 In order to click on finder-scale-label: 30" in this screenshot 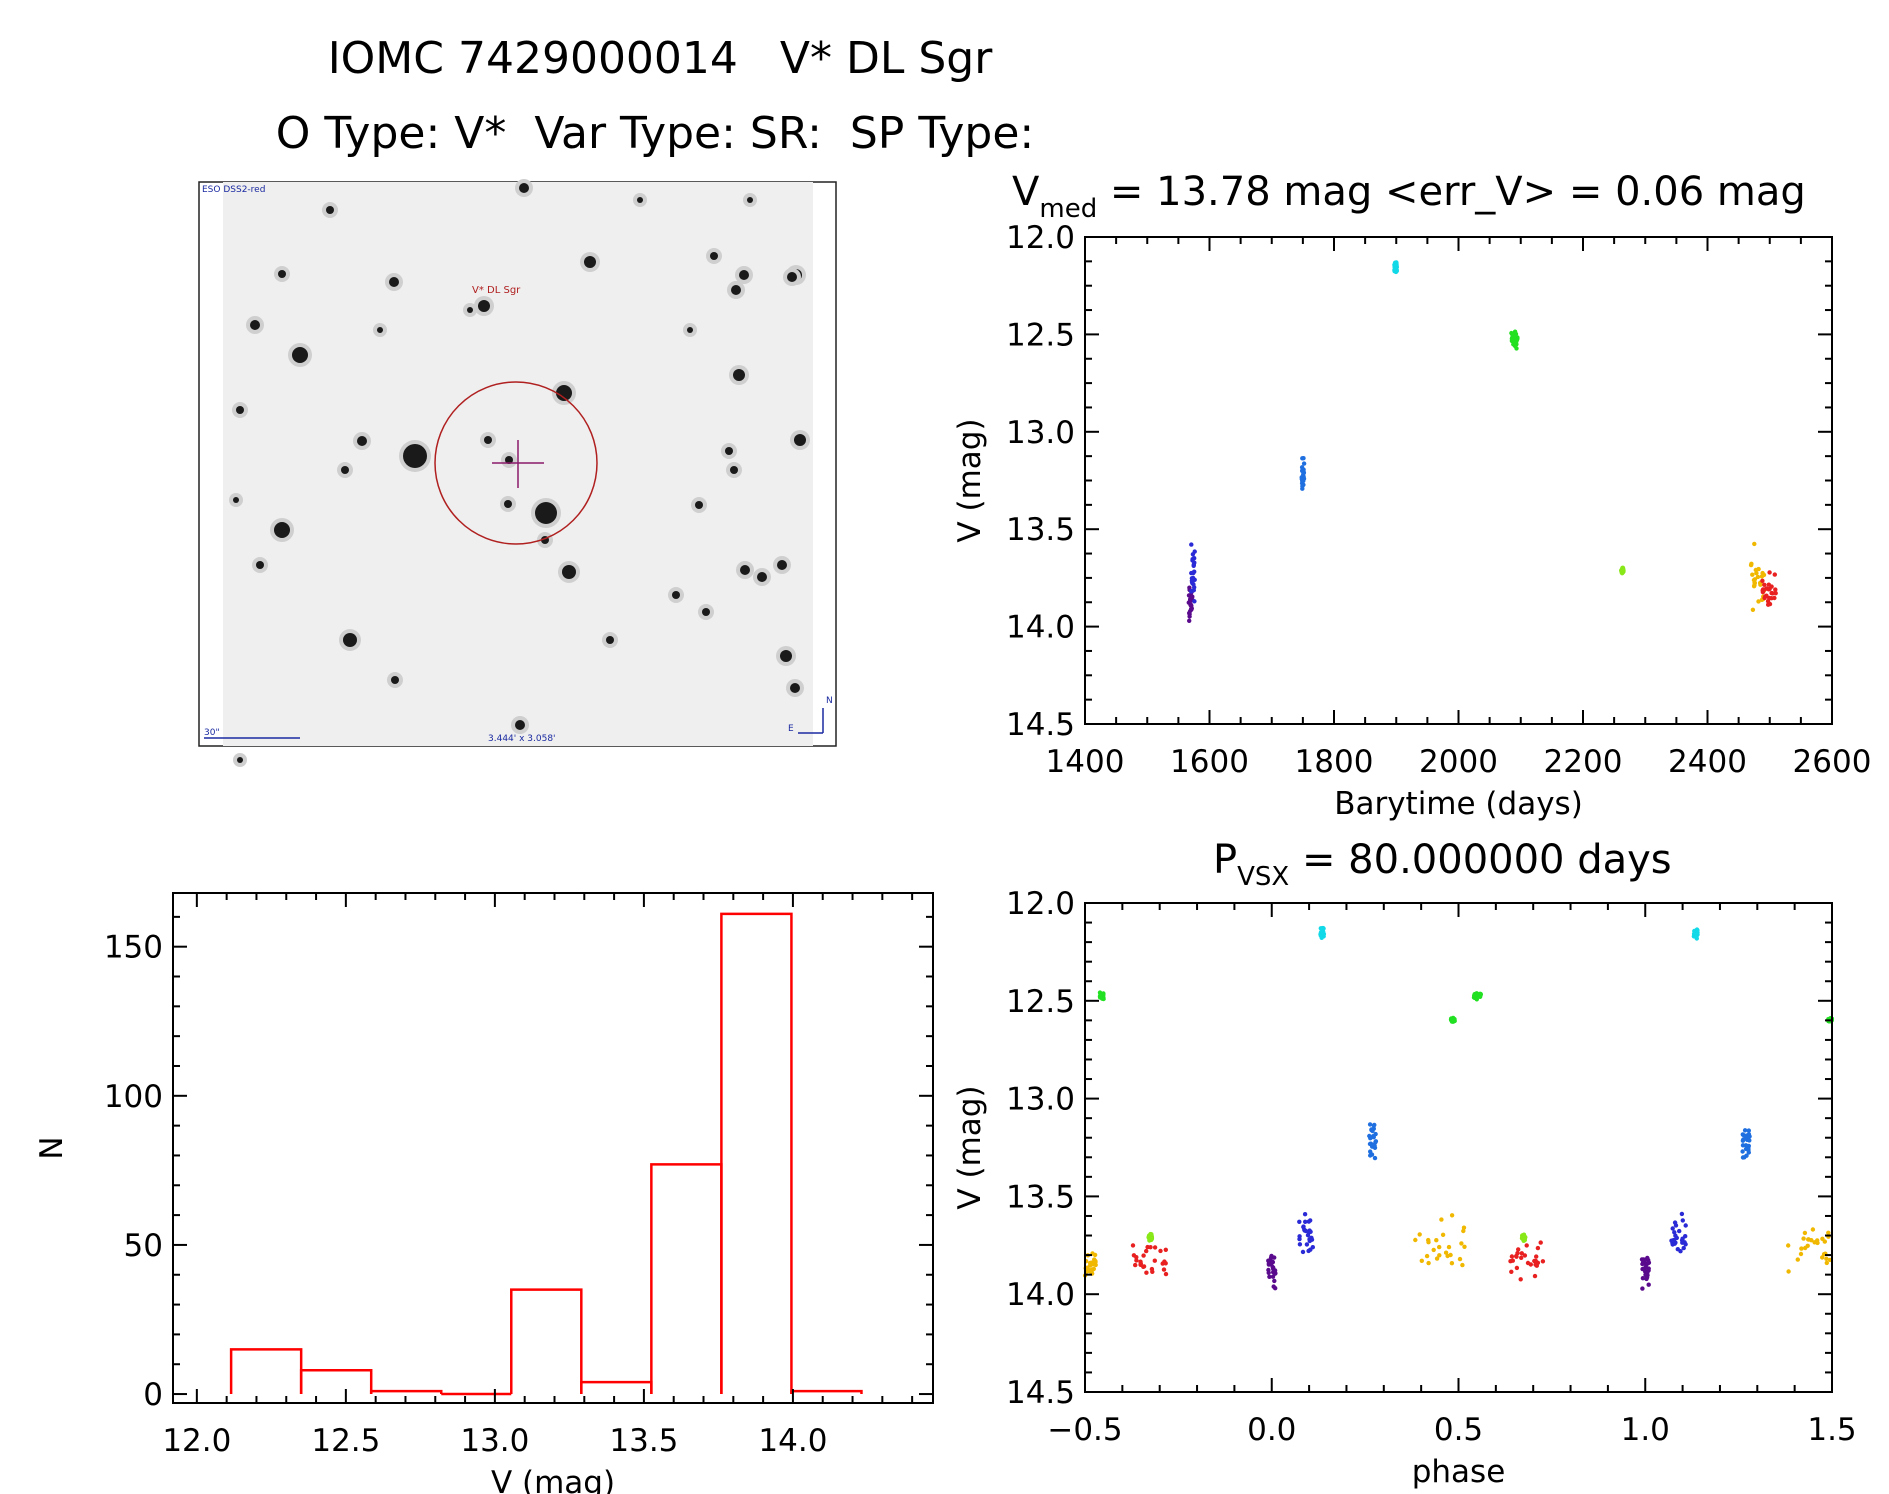, I will do `click(212, 733)`.